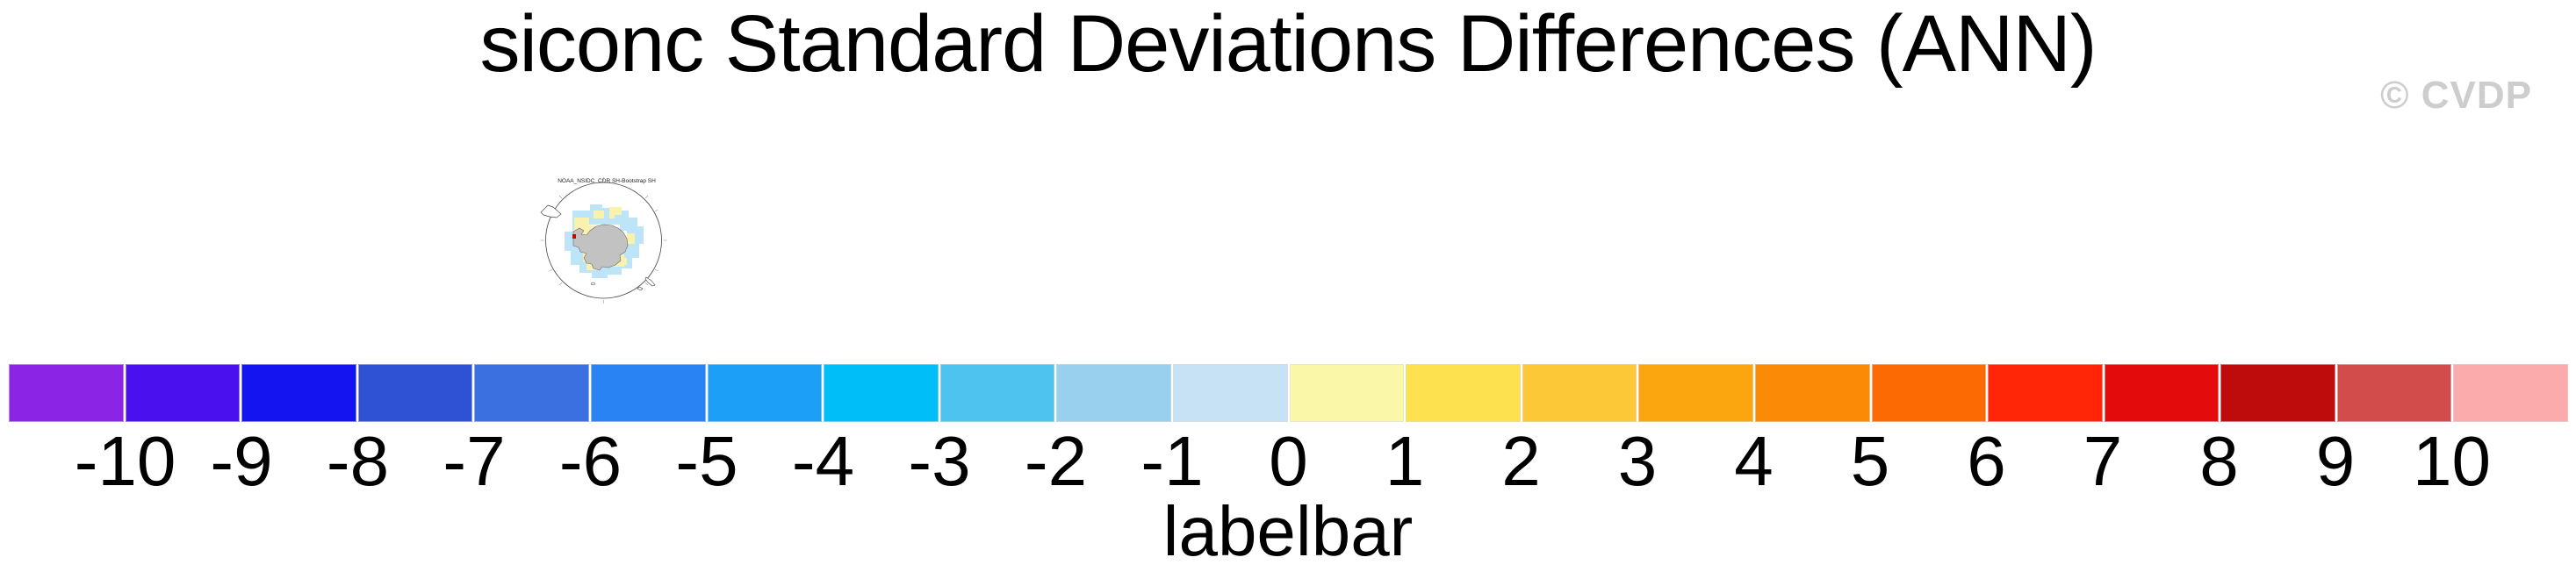 This screenshot has height=586, width=2576. I want to click on labelbar-tick: -8, so click(358, 461).